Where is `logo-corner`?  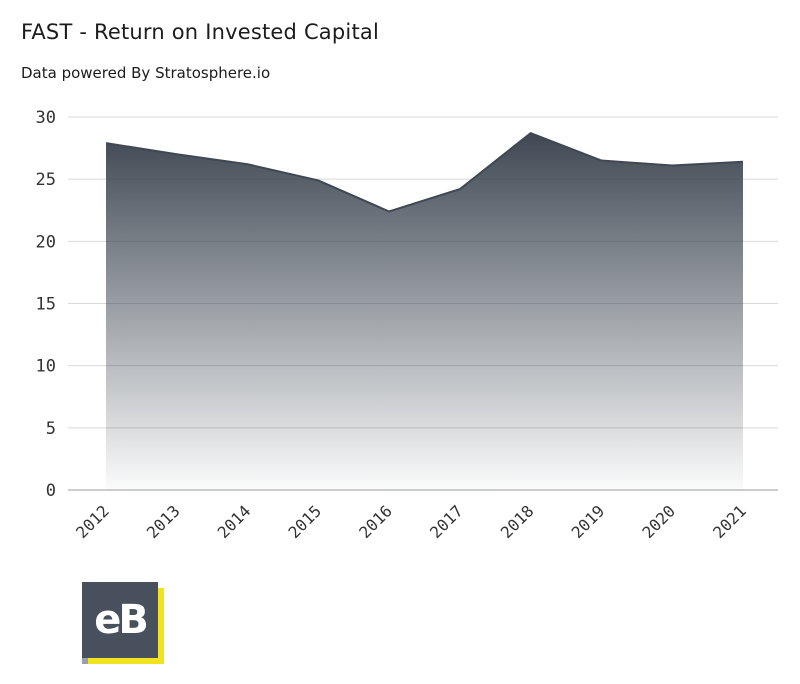
logo-corner is located at coordinates (85, 661).